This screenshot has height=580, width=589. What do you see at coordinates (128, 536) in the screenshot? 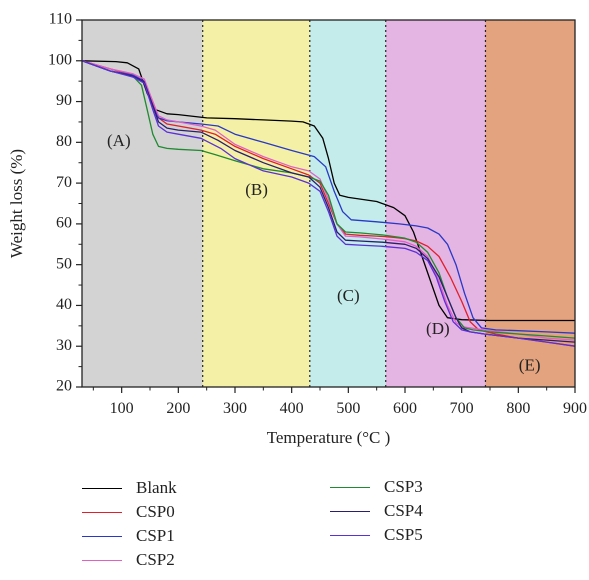
I see `legend-item: CSP1` at bounding box center [128, 536].